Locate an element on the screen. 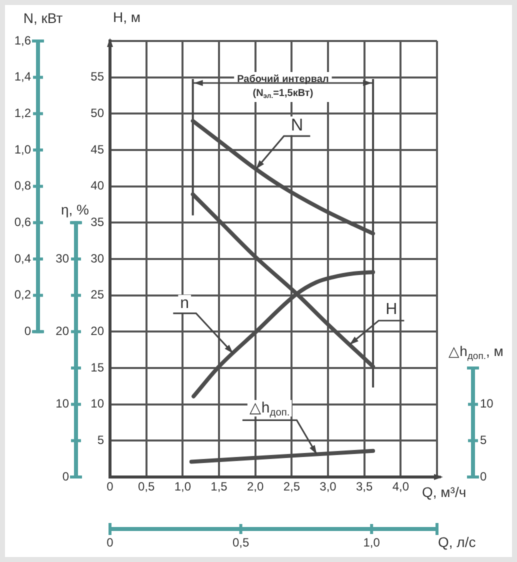 The width and height of the screenshot is (517, 562). x-tick-label: 3,0 is located at coordinates (328, 487).